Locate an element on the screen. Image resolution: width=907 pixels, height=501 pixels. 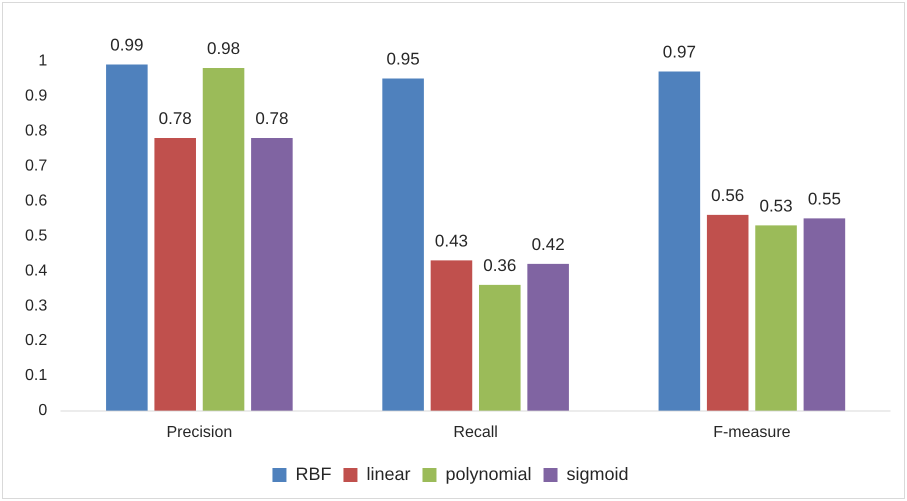
y-tick-label: 0.7 is located at coordinates (36, 165).